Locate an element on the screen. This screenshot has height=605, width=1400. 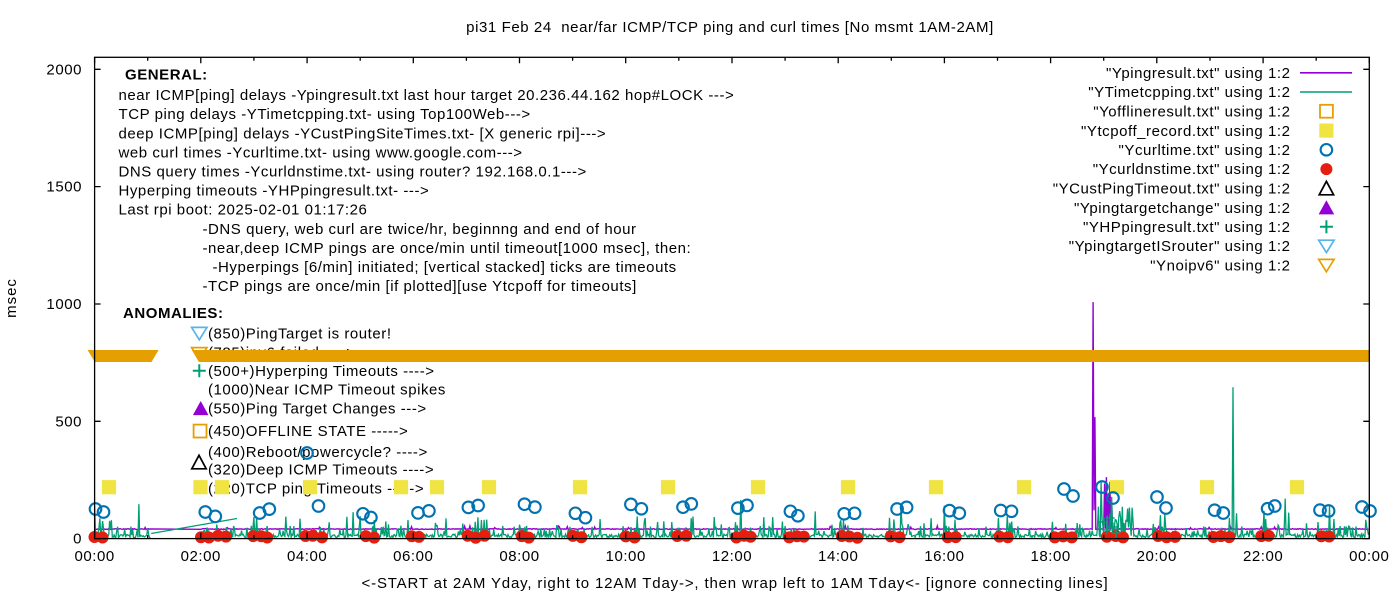
svg-text: 12:00 is located at coordinates (732, 556).